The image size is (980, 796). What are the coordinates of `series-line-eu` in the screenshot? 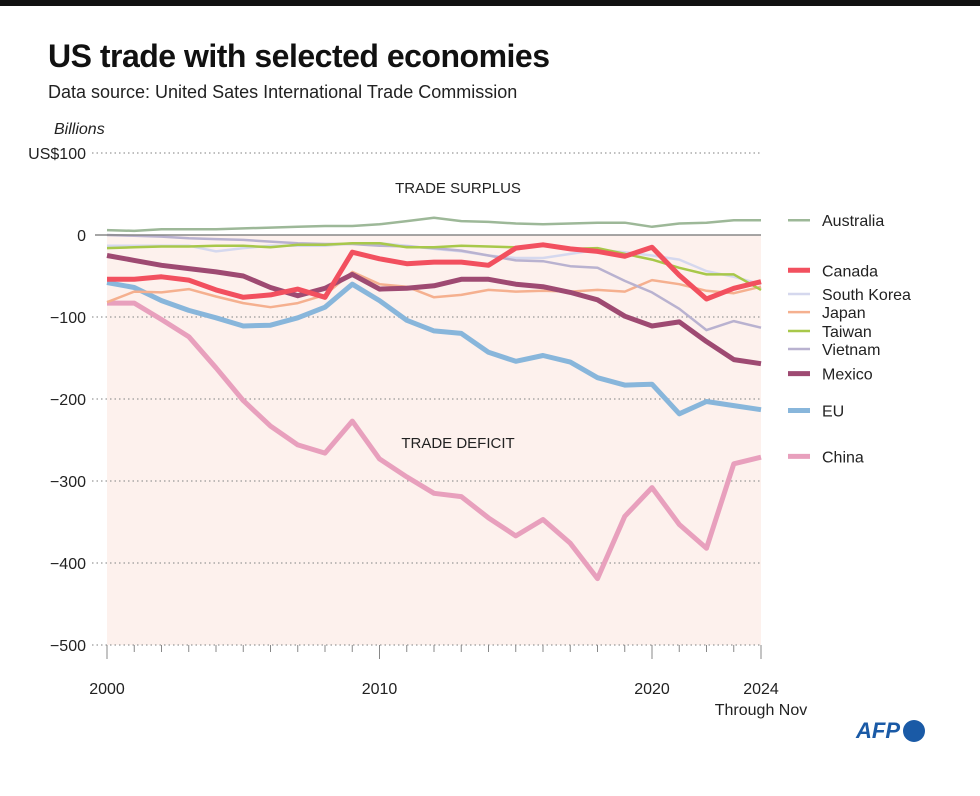 It's located at (434, 348).